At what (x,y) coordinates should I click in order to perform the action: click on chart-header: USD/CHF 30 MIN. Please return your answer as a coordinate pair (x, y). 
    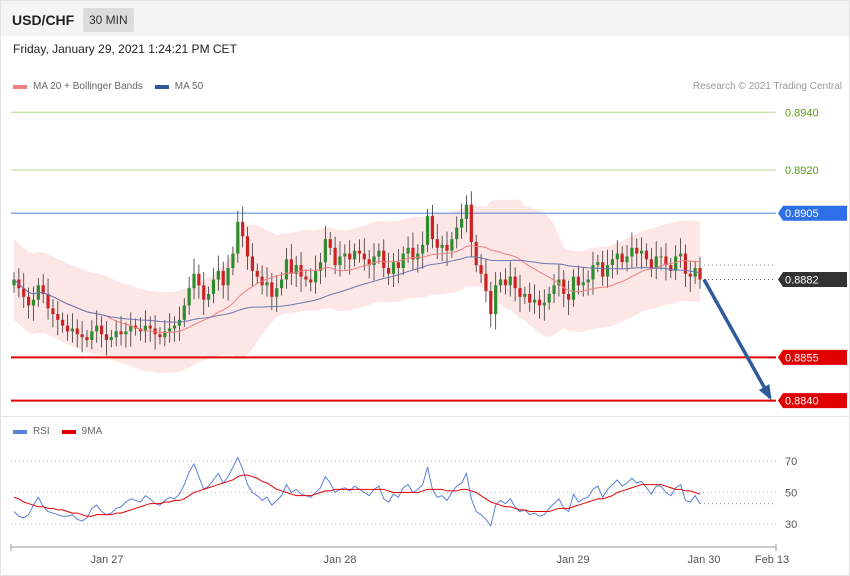
    Looking at the image, I should click on (425, 18).